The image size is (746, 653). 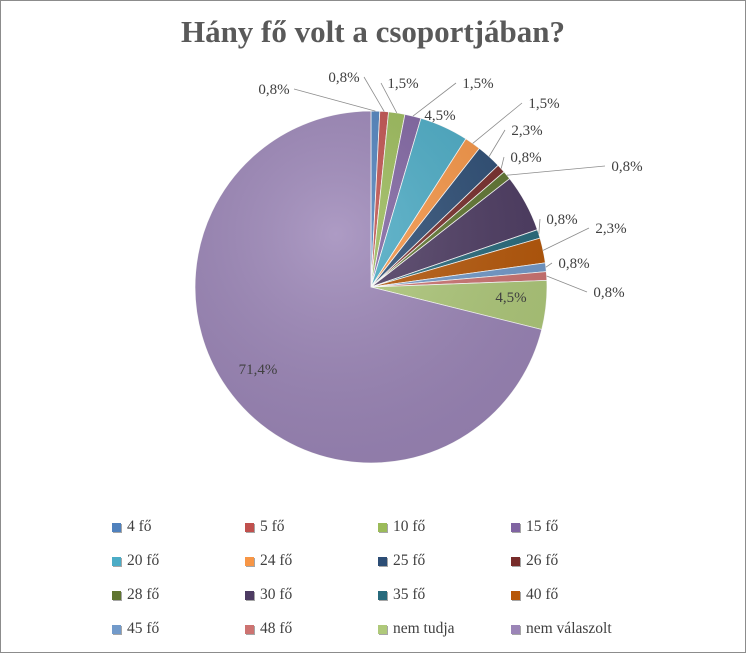 What do you see at coordinates (311, 595) in the screenshot?
I see `legend-item: 30 fő` at bounding box center [311, 595].